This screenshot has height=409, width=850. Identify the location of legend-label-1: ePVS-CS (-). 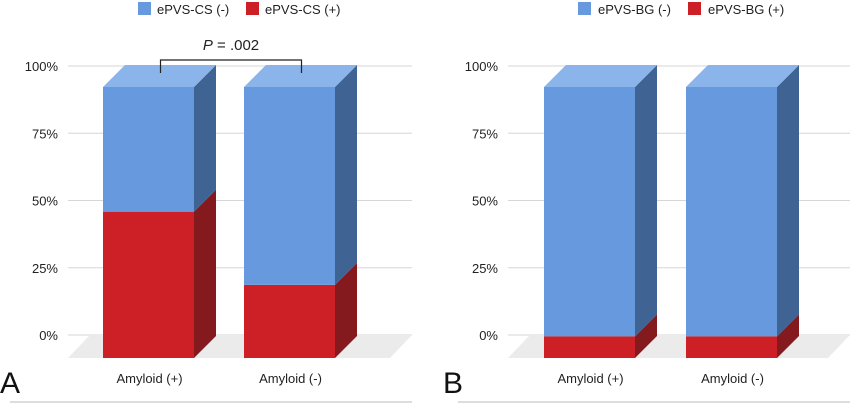
(193, 9).